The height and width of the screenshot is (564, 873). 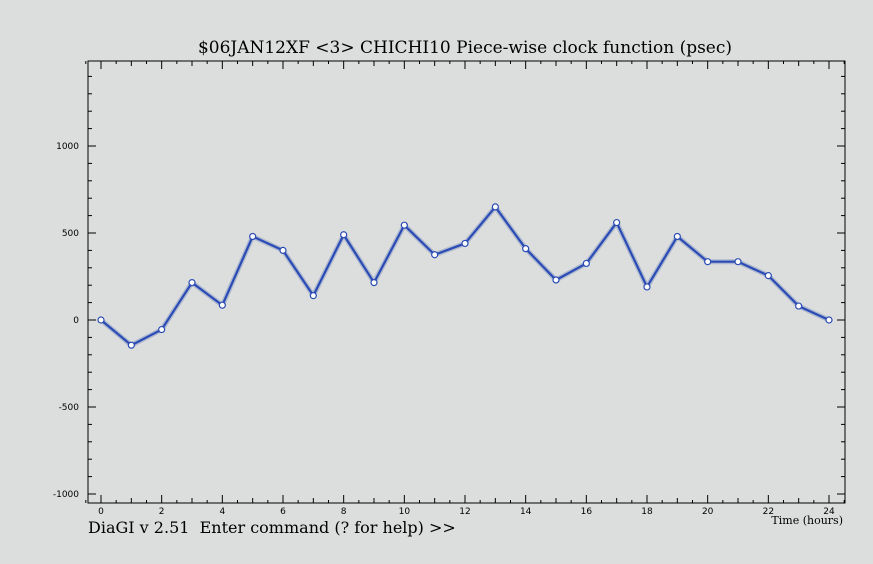 I want to click on x-tick-label: 18, so click(x=647, y=512).